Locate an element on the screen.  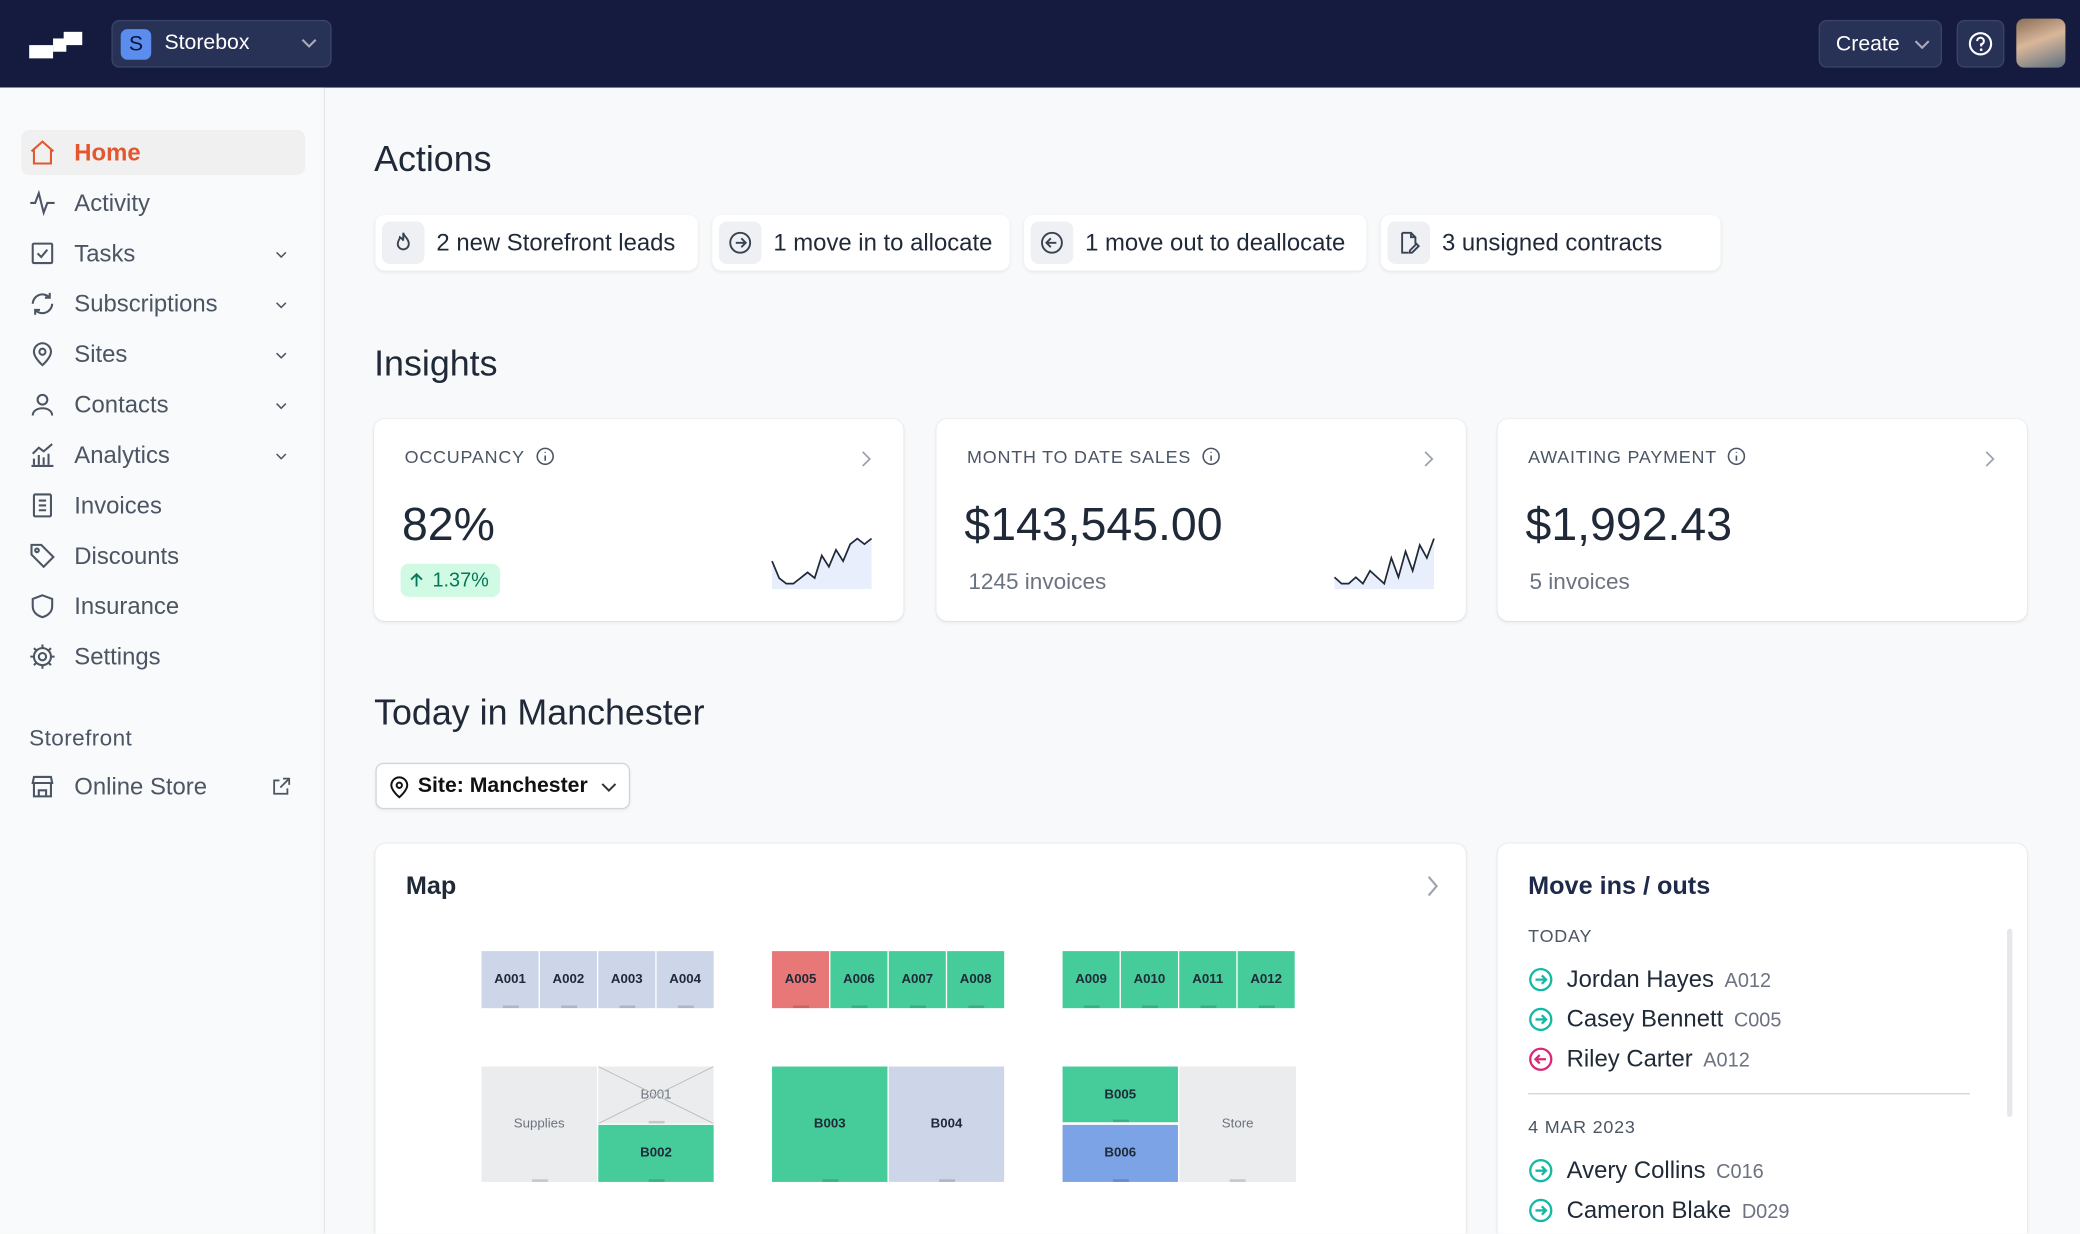
card-title: Move ins / outs is located at coordinates (1619, 886).